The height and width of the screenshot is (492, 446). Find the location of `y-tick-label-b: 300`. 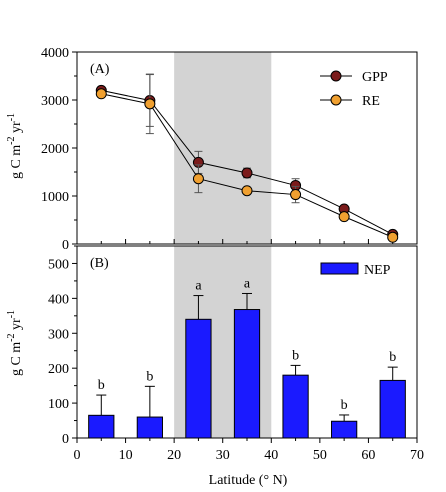

y-tick-label-b: 300 is located at coordinates (58, 334).